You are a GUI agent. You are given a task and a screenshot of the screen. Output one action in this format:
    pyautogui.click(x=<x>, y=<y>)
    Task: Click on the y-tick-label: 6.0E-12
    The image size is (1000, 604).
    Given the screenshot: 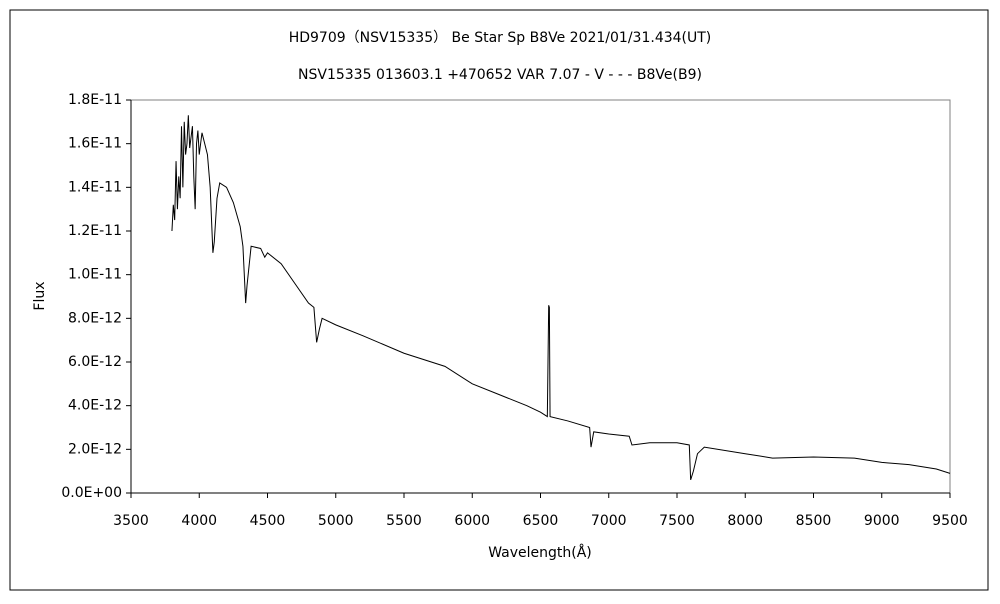 What is the action you would take?
    pyautogui.click(x=95, y=362)
    